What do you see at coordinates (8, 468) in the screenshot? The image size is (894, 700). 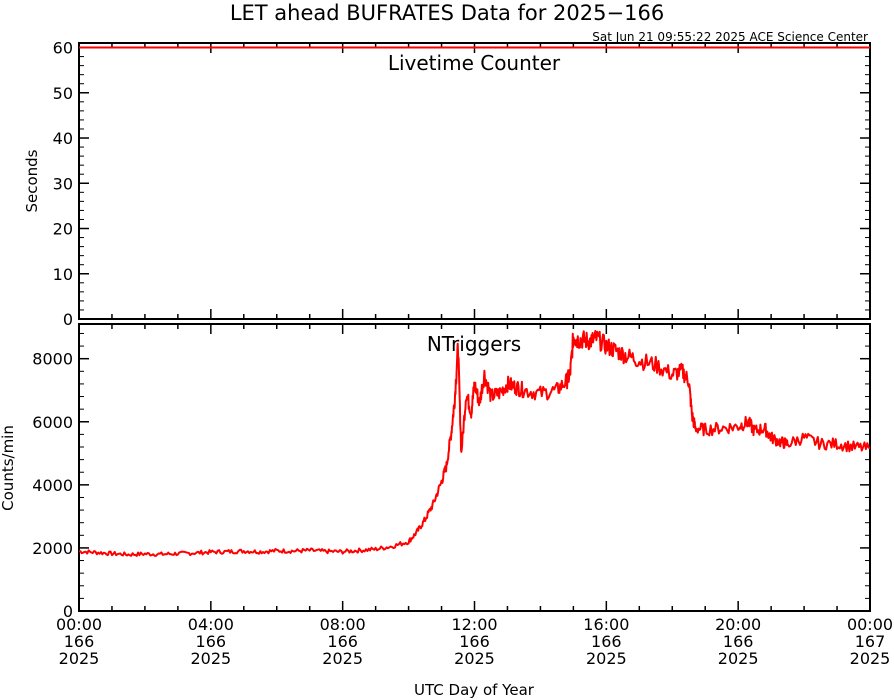 I see `ntriggers-y-axis-label: Counts/min` at bounding box center [8, 468].